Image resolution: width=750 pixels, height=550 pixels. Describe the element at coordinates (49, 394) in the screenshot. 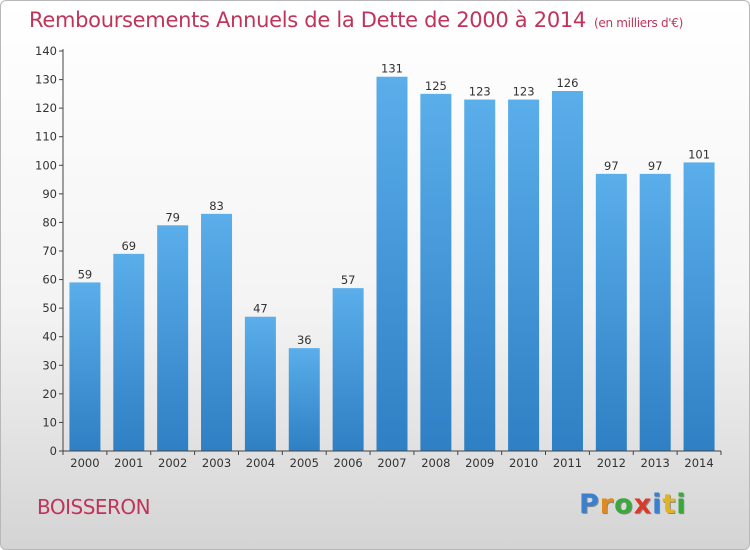

I see `y-tick-label: 20` at that location.